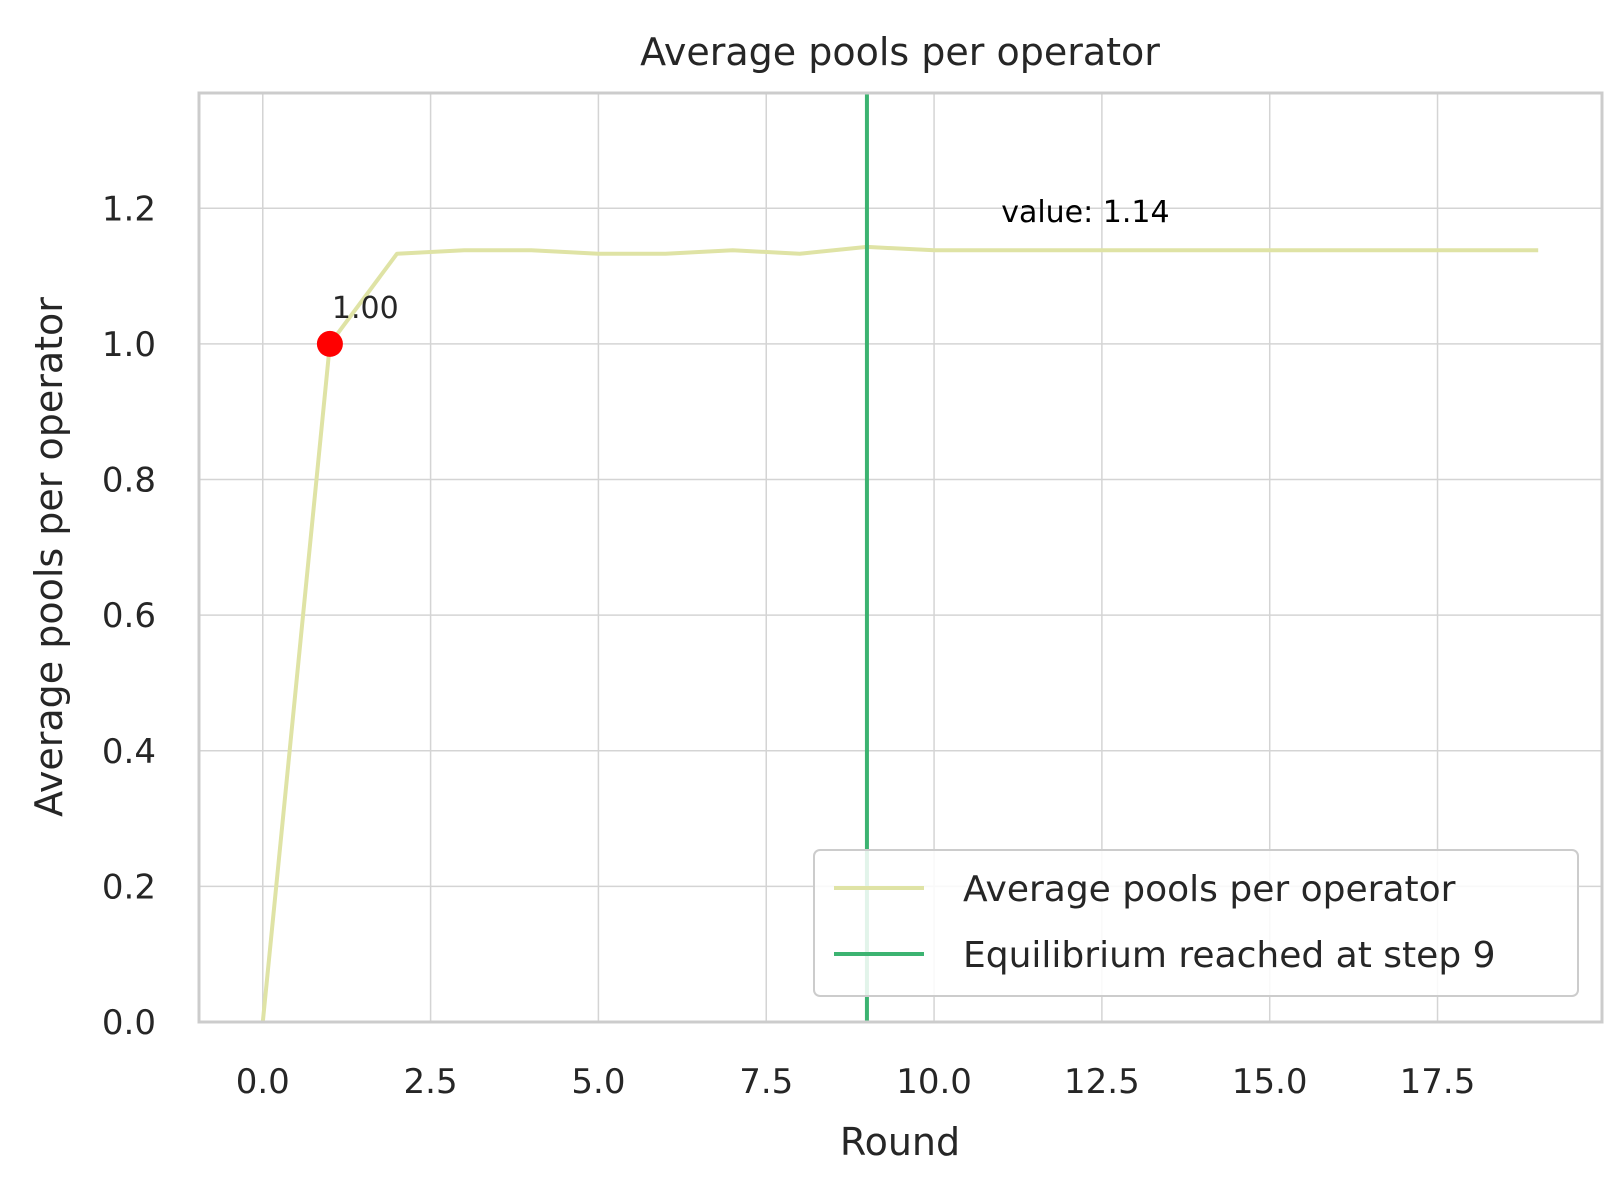 The image size is (1621, 1190). What do you see at coordinates (129, 752) in the screenshot?
I see `y-tick-label: 0.4` at bounding box center [129, 752].